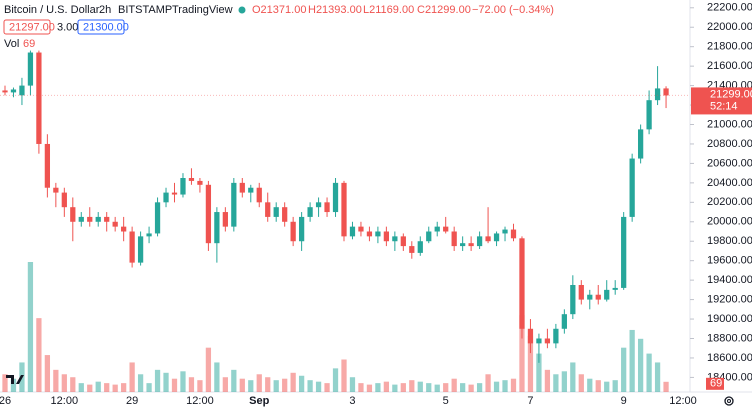 The height and width of the screenshot is (409, 752). Describe the element at coordinates (715, 383) in the screenshot. I see `last-volume-tag` at that location.